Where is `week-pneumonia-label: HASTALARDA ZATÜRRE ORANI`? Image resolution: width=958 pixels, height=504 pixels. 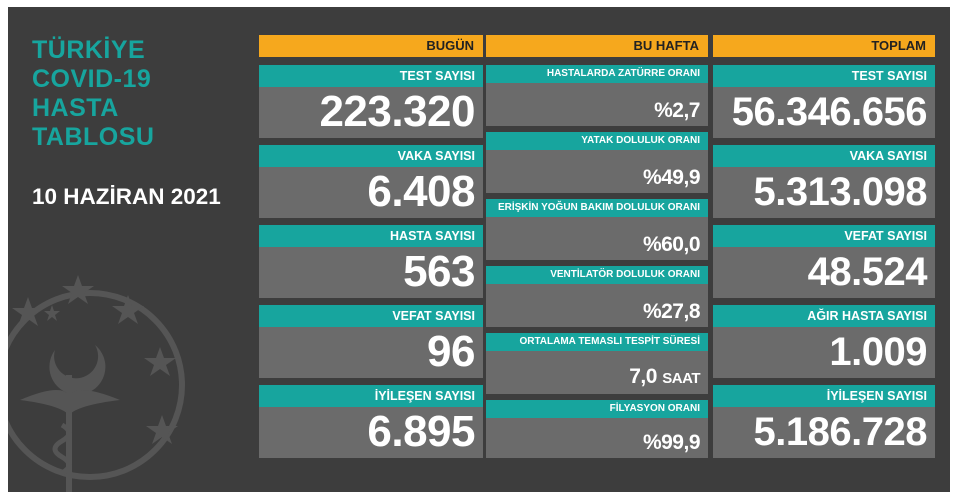 week-pneumonia-label: HASTALARDA ZATÜRRE ORANI is located at coordinates (597, 74).